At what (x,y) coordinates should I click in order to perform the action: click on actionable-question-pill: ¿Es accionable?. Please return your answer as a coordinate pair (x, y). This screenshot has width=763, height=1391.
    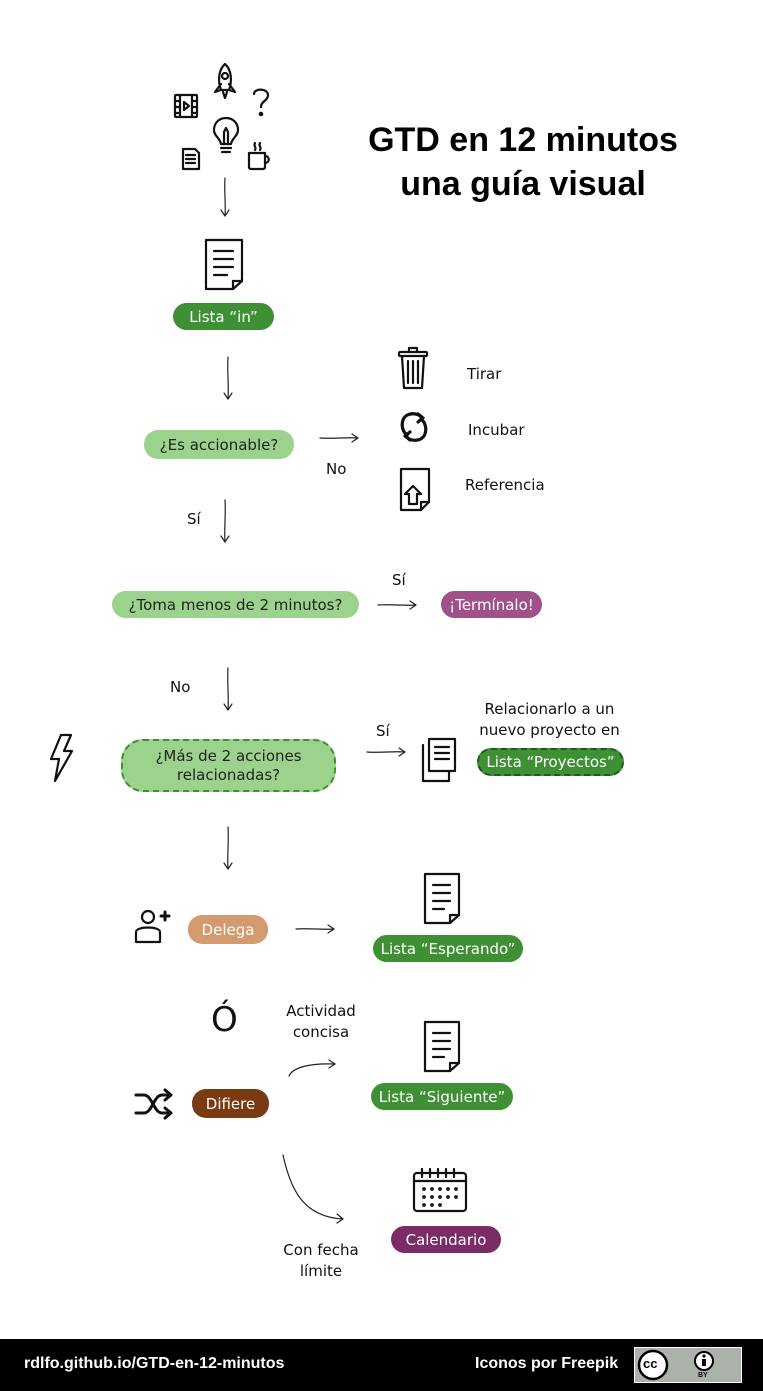
    Looking at the image, I should click on (219, 444).